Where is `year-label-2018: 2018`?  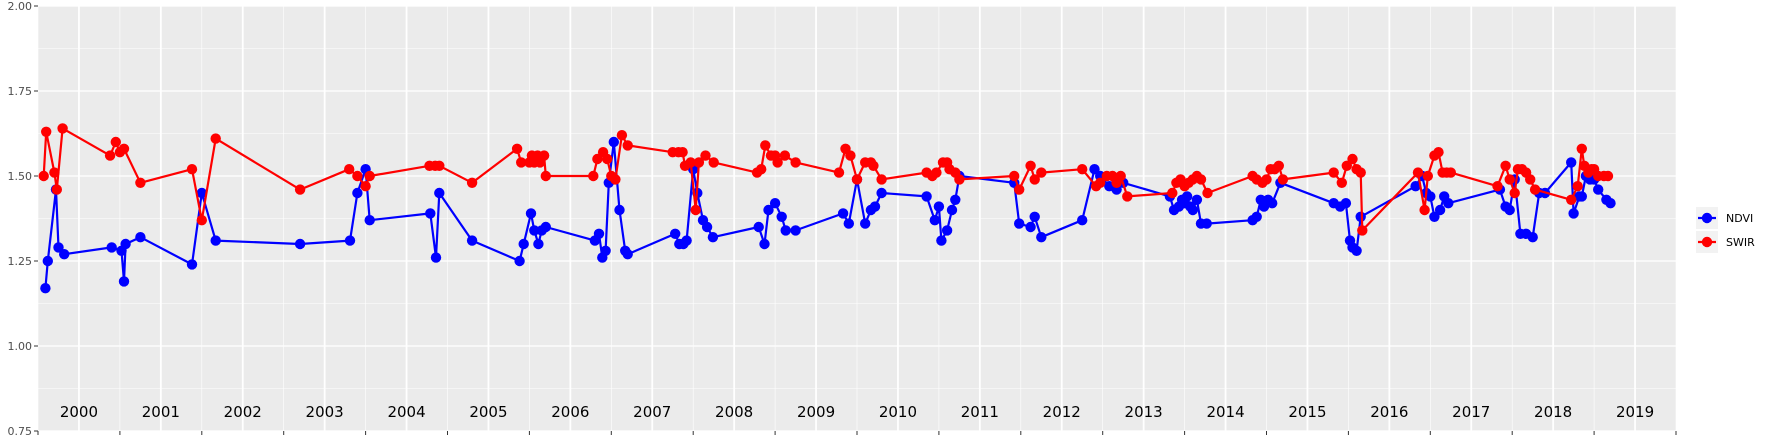 year-label-2018: 2018 is located at coordinates (1553, 412).